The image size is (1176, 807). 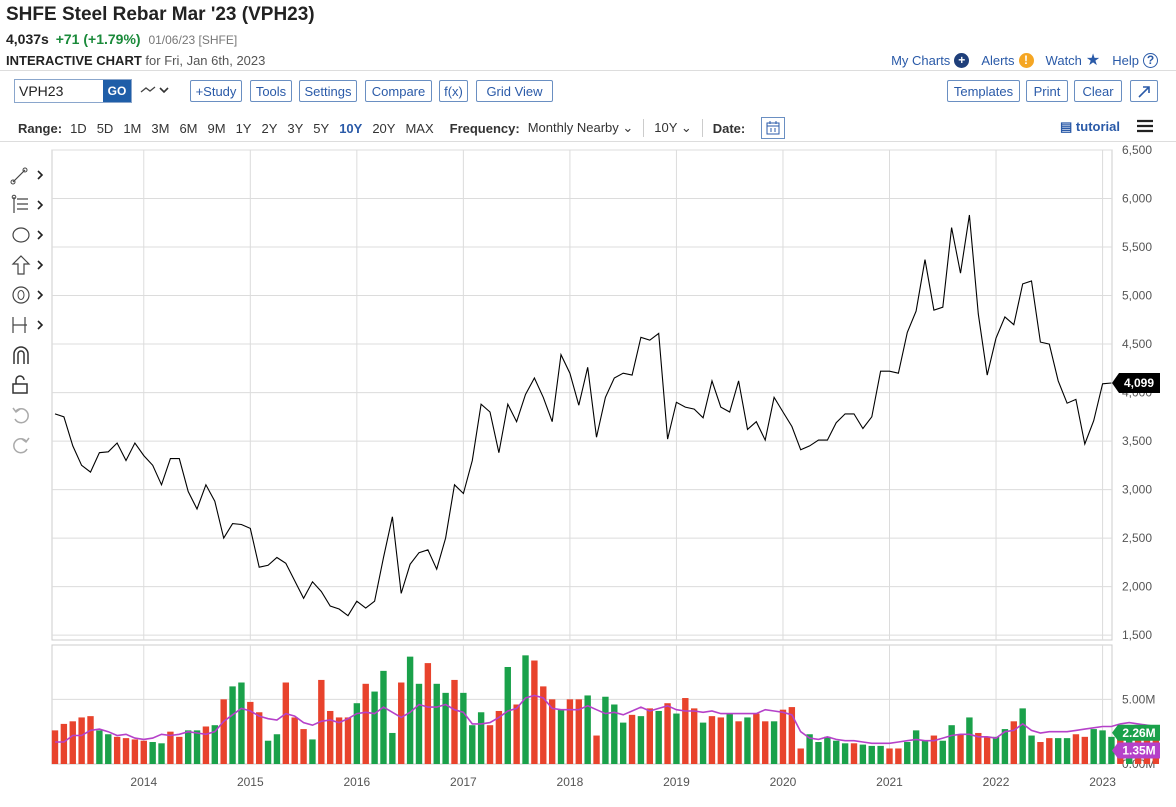 What do you see at coordinates (27, 265) in the screenshot?
I see `arrow-tool` at bounding box center [27, 265].